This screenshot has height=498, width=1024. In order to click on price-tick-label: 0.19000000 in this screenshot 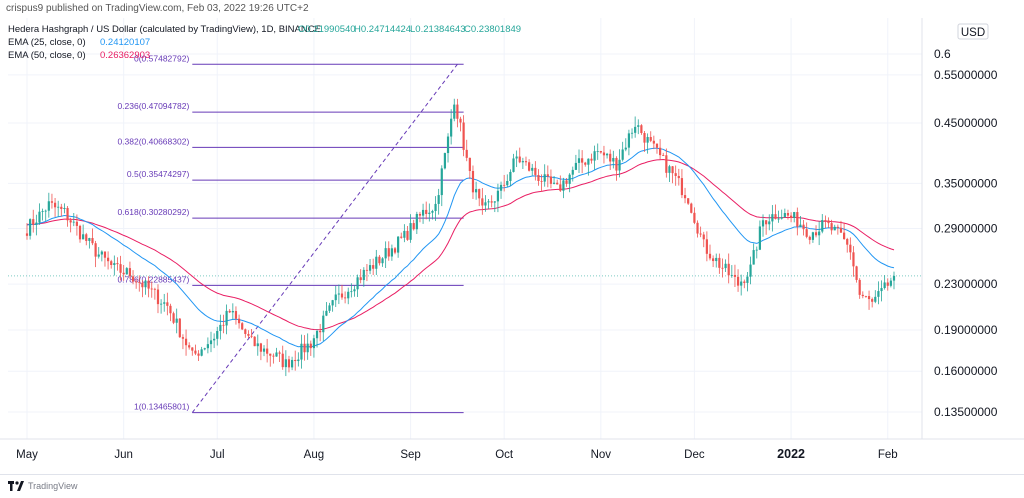, I will do `click(966, 330)`.